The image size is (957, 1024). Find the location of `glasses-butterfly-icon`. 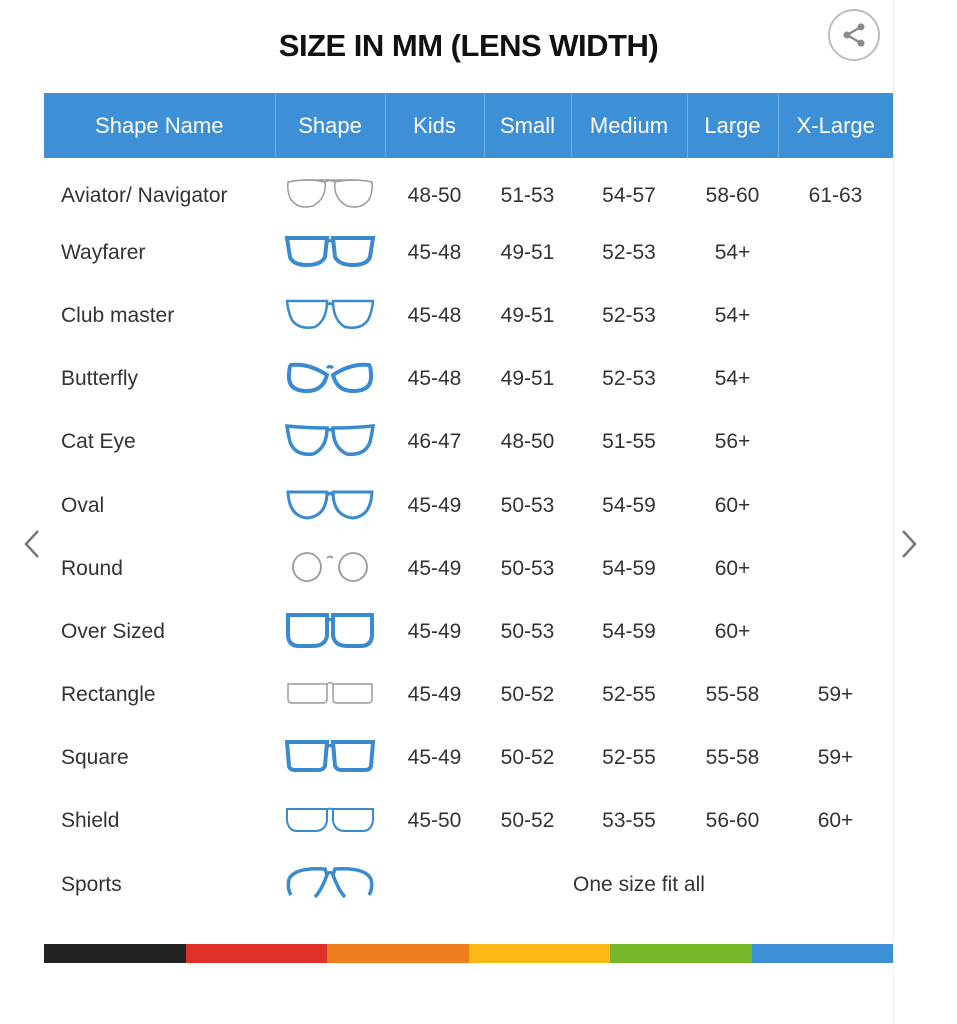

glasses-butterfly-icon is located at coordinates (330, 378).